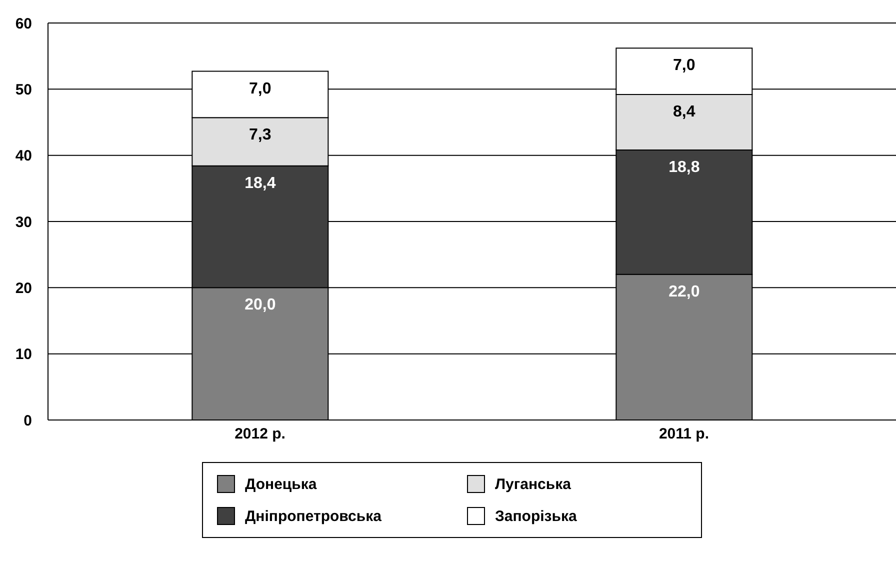 This screenshot has width=896, height=567. I want to click on legend-label: Донецька, so click(281, 484).